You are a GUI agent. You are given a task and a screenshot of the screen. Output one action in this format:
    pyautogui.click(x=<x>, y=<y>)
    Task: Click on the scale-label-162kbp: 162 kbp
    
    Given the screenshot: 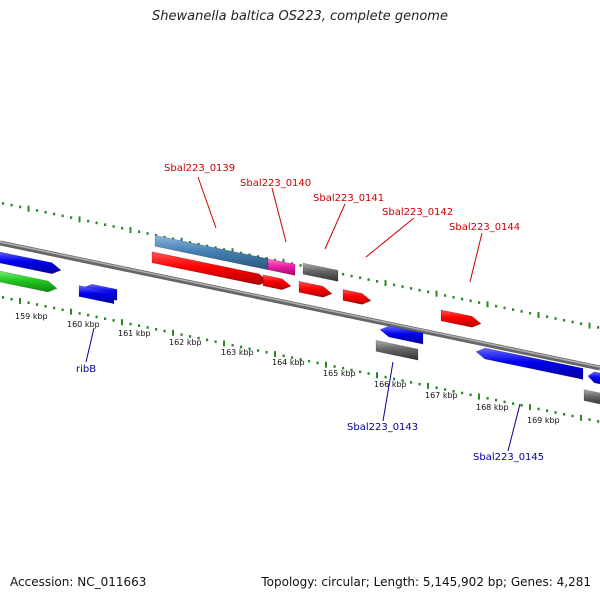 What is the action you would take?
    pyautogui.click(x=185, y=342)
    